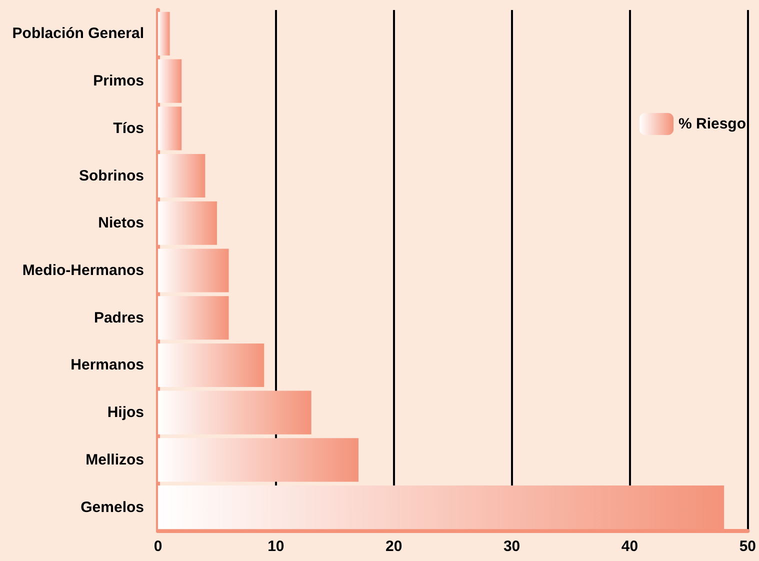 The width and height of the screenshot is (759, 561). What do you see at coordinates (83, 270) in the screenshot?
I see `y-tick-label: Medio-Hermanos` at bounding box center [83, 270].